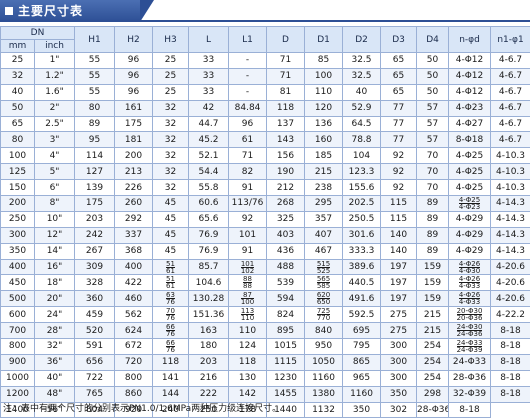 The height and width of the screenshot is (419, 530). Describe the element at coordinates (469, 334) in the screenshot. I see `stacked-value-bottom: 24-Φ36` at that location.